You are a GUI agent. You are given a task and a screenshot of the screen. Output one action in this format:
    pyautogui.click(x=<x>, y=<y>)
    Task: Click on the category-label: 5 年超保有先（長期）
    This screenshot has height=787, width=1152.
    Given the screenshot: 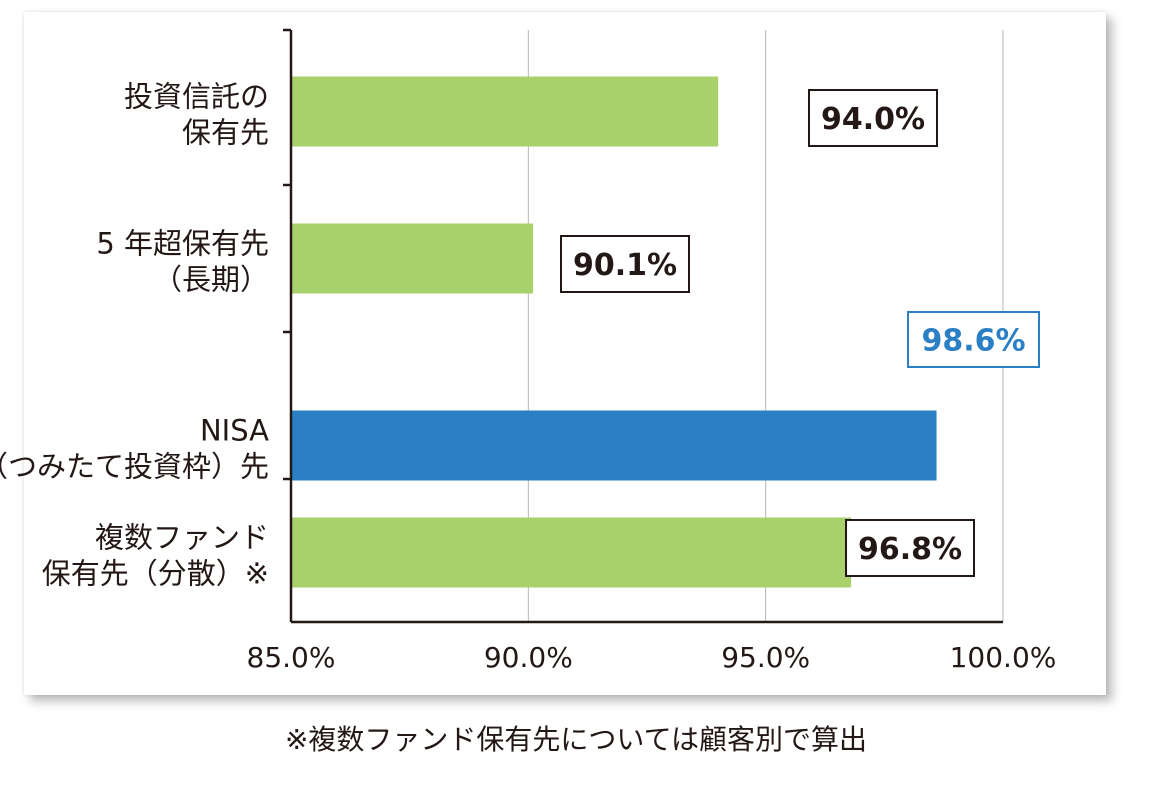 What is the action you would take?
    pyautogui.click(x=182, y=262)
    